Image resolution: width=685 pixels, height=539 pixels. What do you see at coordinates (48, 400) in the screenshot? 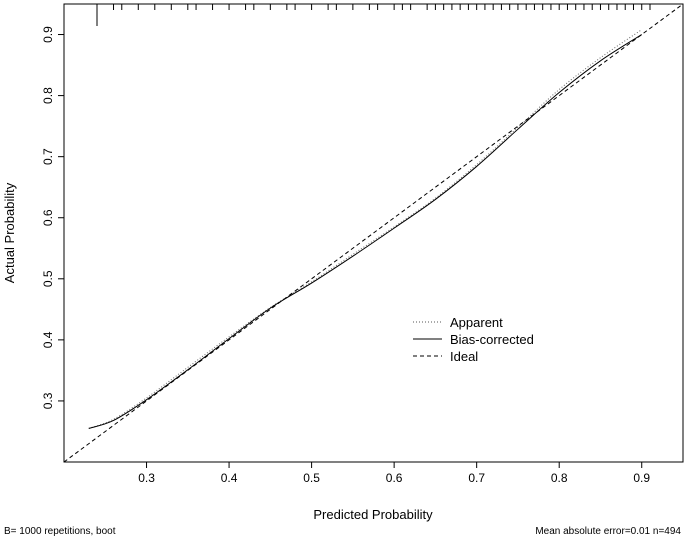
I see `y-tick-label: 0.3` at bounding box center [48, 400].